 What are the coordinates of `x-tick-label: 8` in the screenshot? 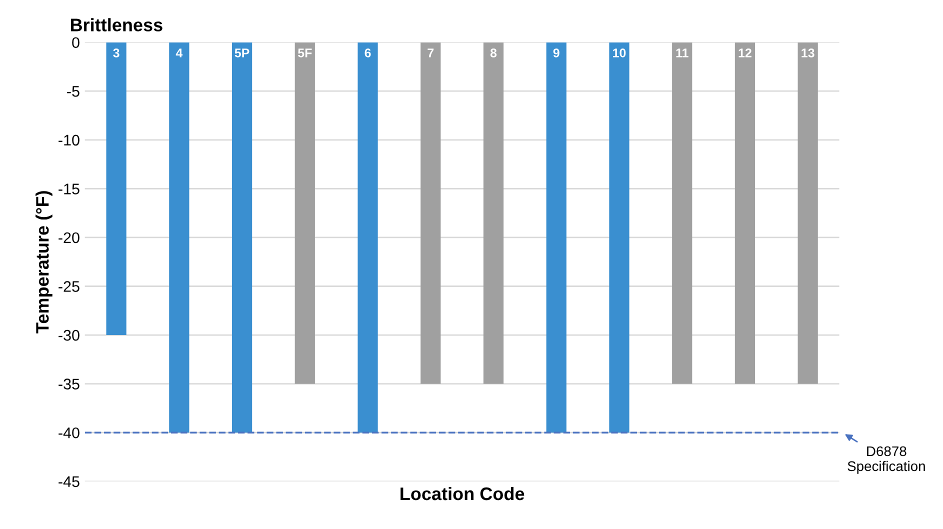 It's located at (493, 53).